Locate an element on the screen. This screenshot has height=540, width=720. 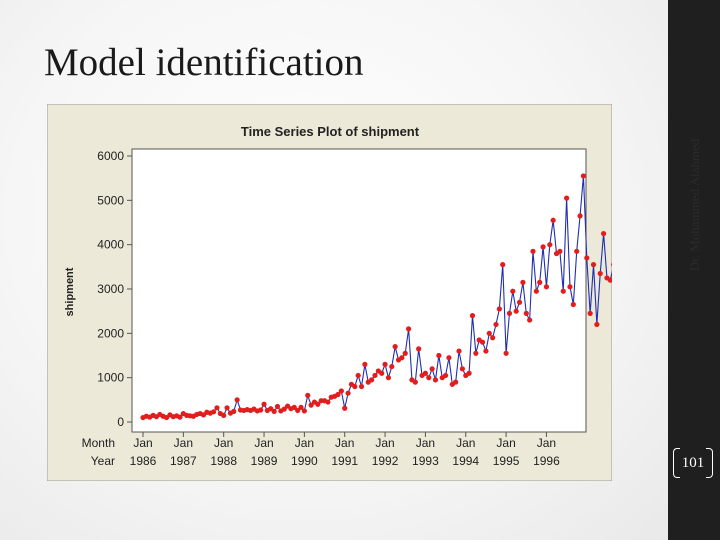
x-tick-label-year: 1993 is located at coordinates (425, 461).